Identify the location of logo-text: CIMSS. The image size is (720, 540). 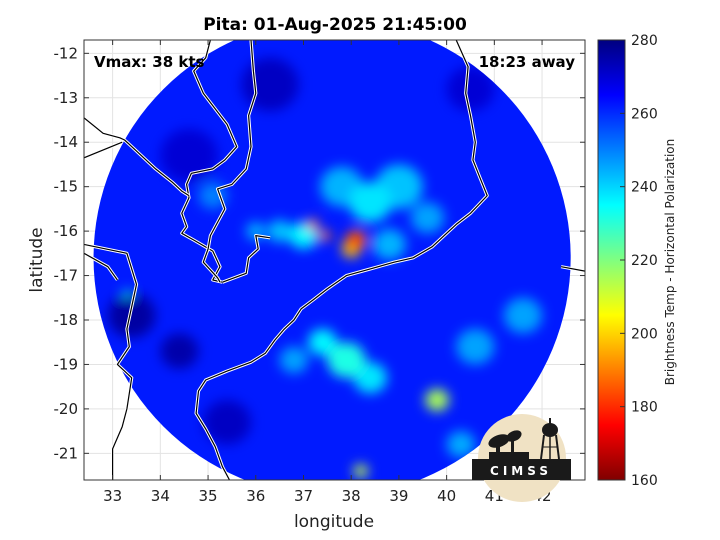
(521, 471).